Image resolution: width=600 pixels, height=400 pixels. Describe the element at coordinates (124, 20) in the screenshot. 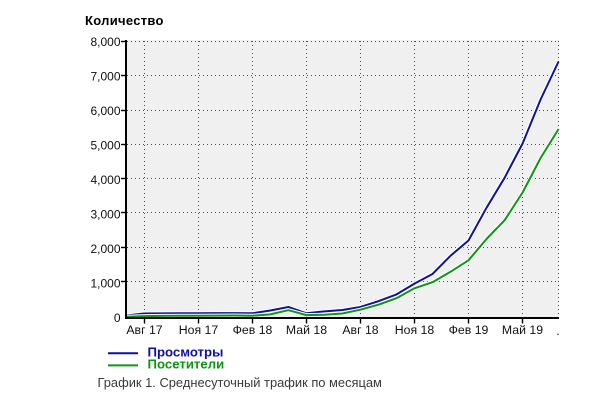

I see `svg-text: Количество` at that location.